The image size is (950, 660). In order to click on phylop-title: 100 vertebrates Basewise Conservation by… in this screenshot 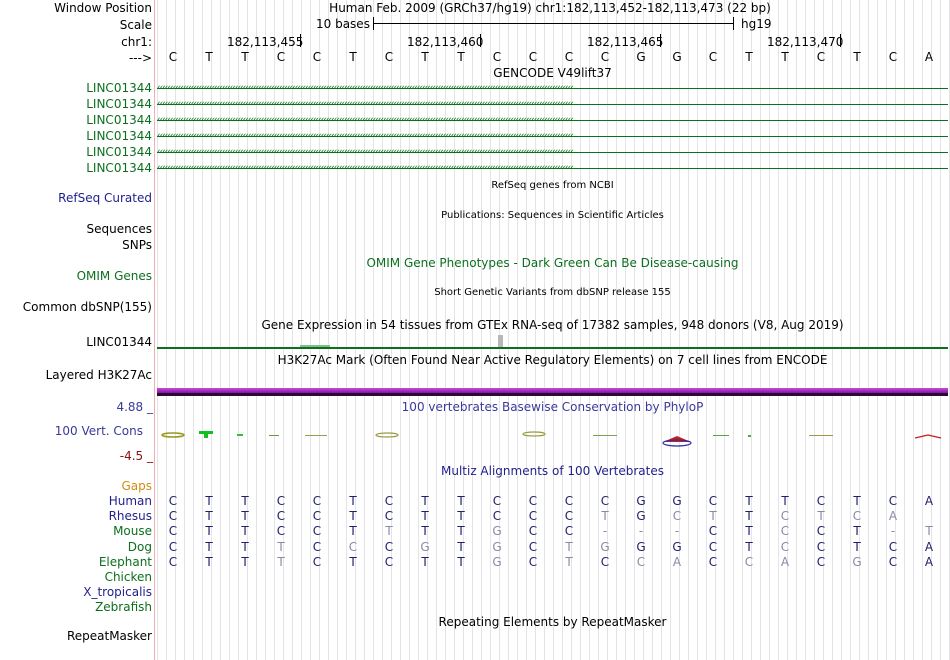, I will do `click(552, 407)`.